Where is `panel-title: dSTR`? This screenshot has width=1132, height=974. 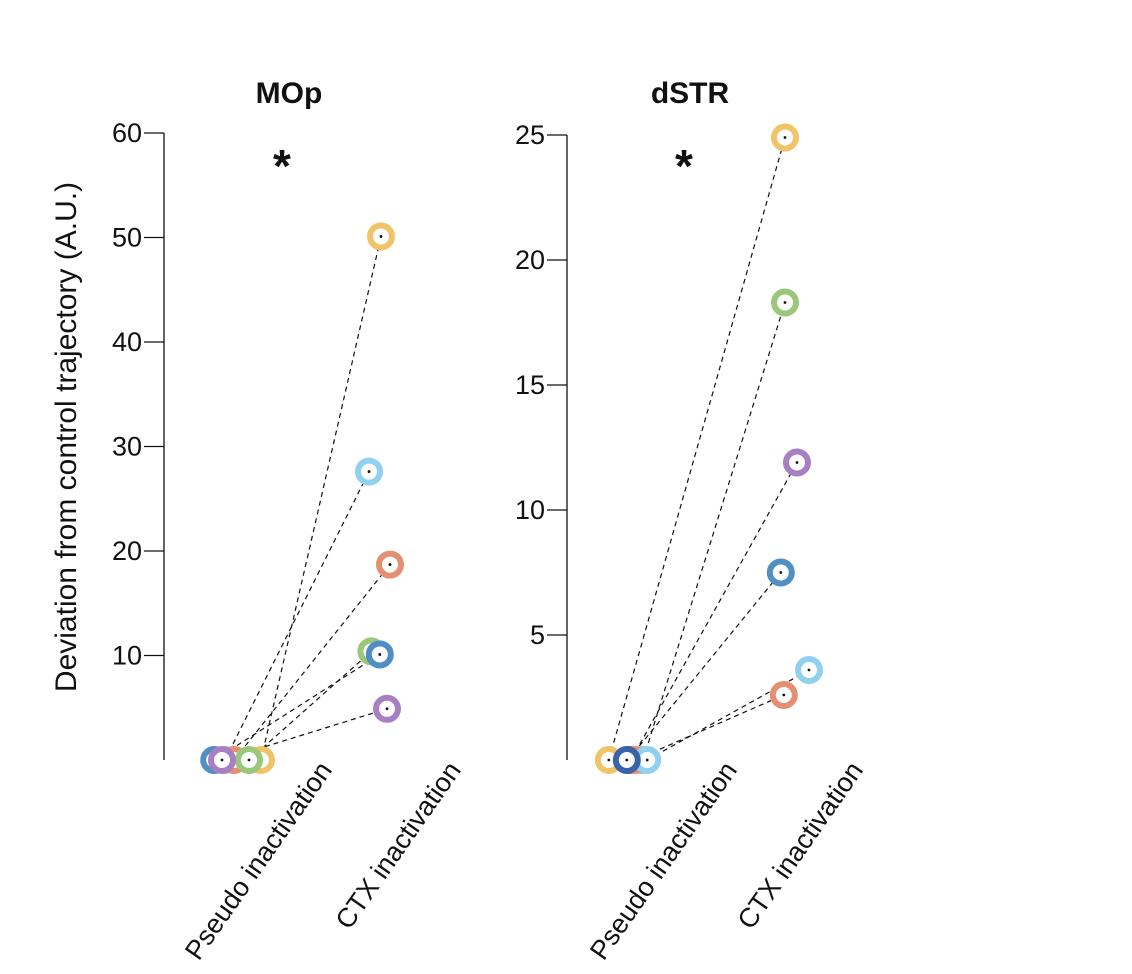
panel-title: dSTR is located at coordinates (690, 93).